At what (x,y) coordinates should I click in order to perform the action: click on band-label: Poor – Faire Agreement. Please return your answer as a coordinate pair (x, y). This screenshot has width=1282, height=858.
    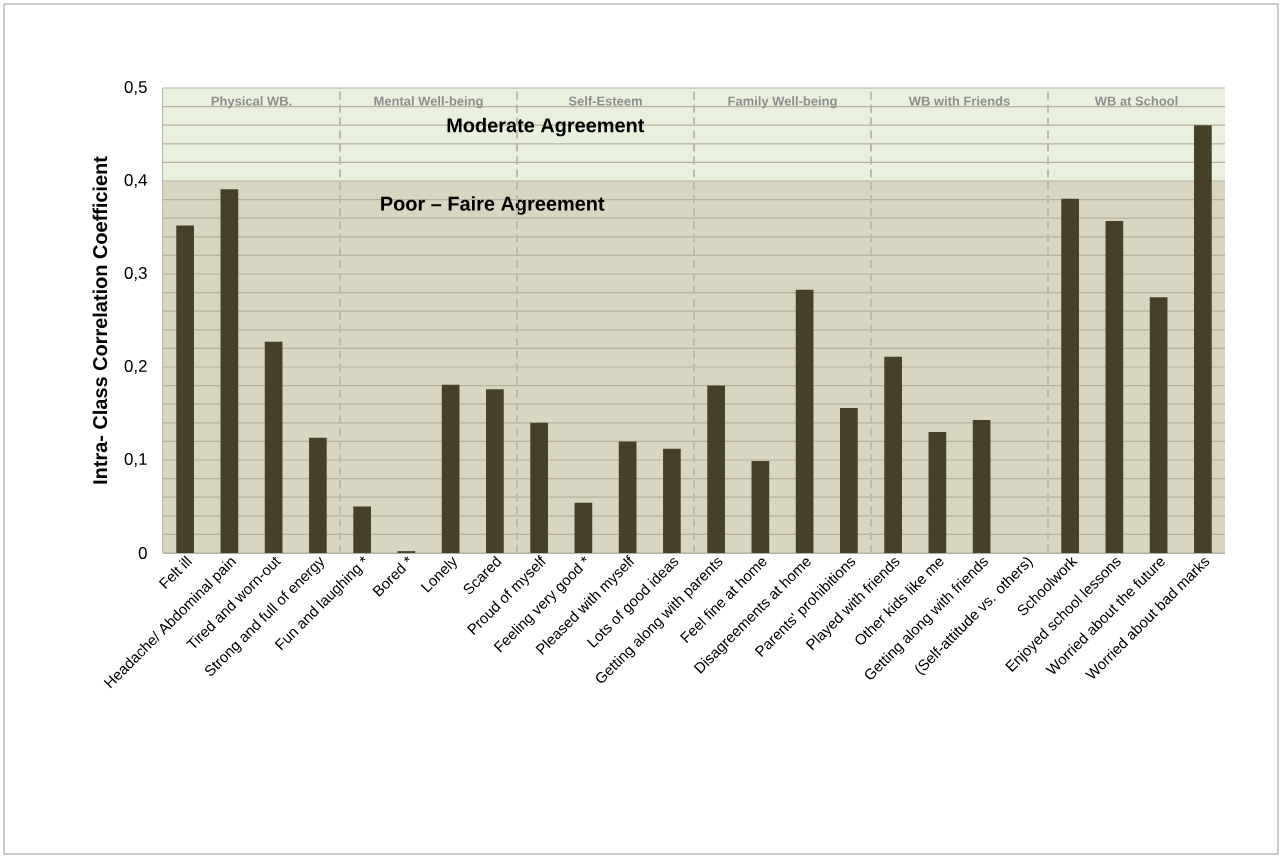
    Looking at the image, I should click on (493, 205).